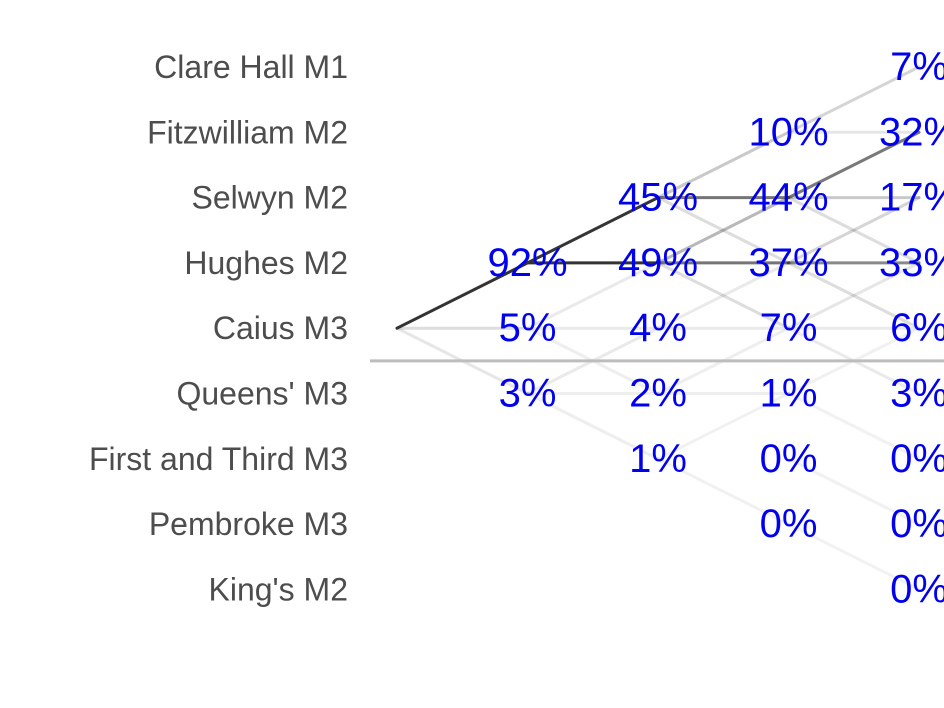  What do you see at coordinates (279, 589) in the screenshot?
I see `crew-label: King's M2` at bounding box center [279, 589].